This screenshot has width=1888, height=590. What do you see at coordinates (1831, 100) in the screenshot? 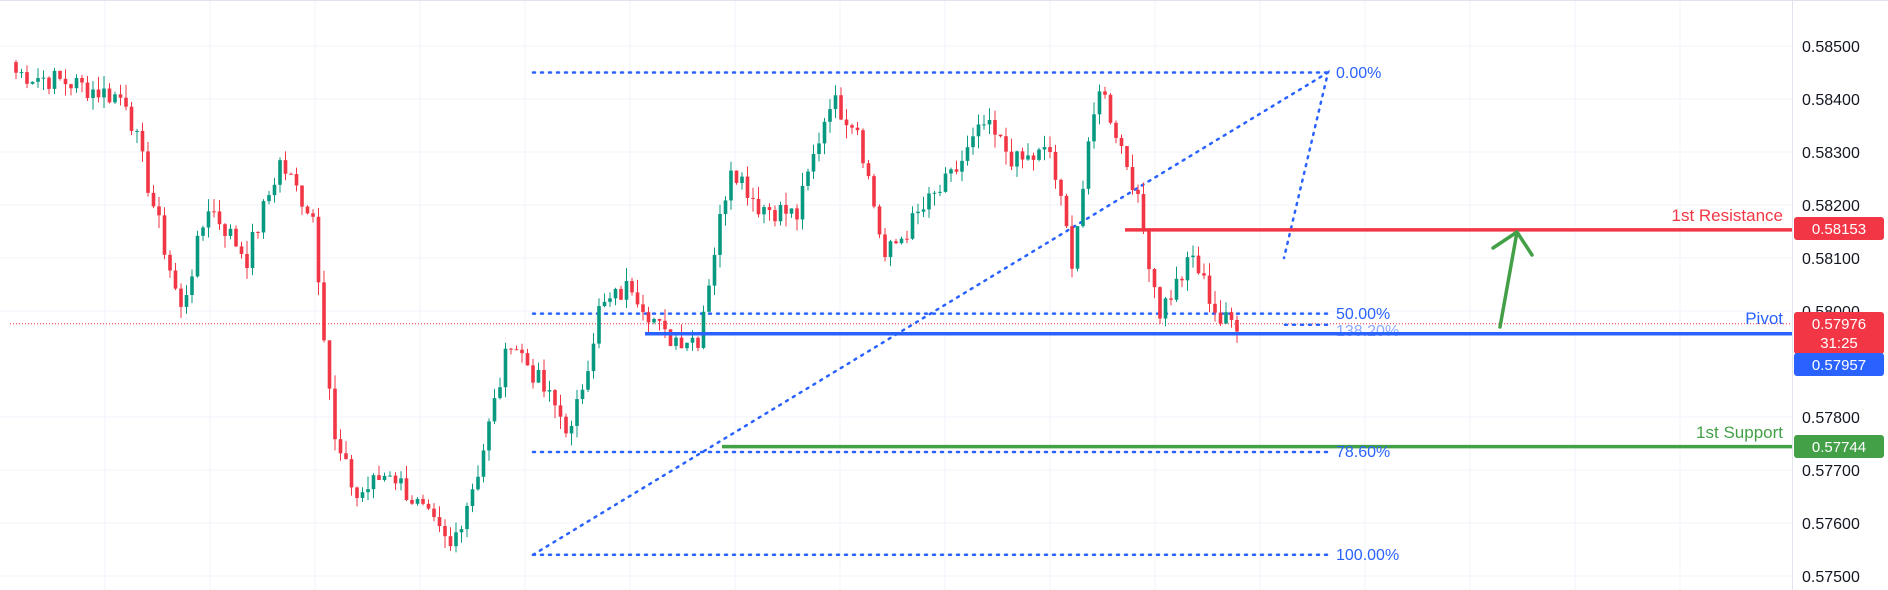
I see `price-tick-label: 0.58400` at bounding box center [1831, 100].